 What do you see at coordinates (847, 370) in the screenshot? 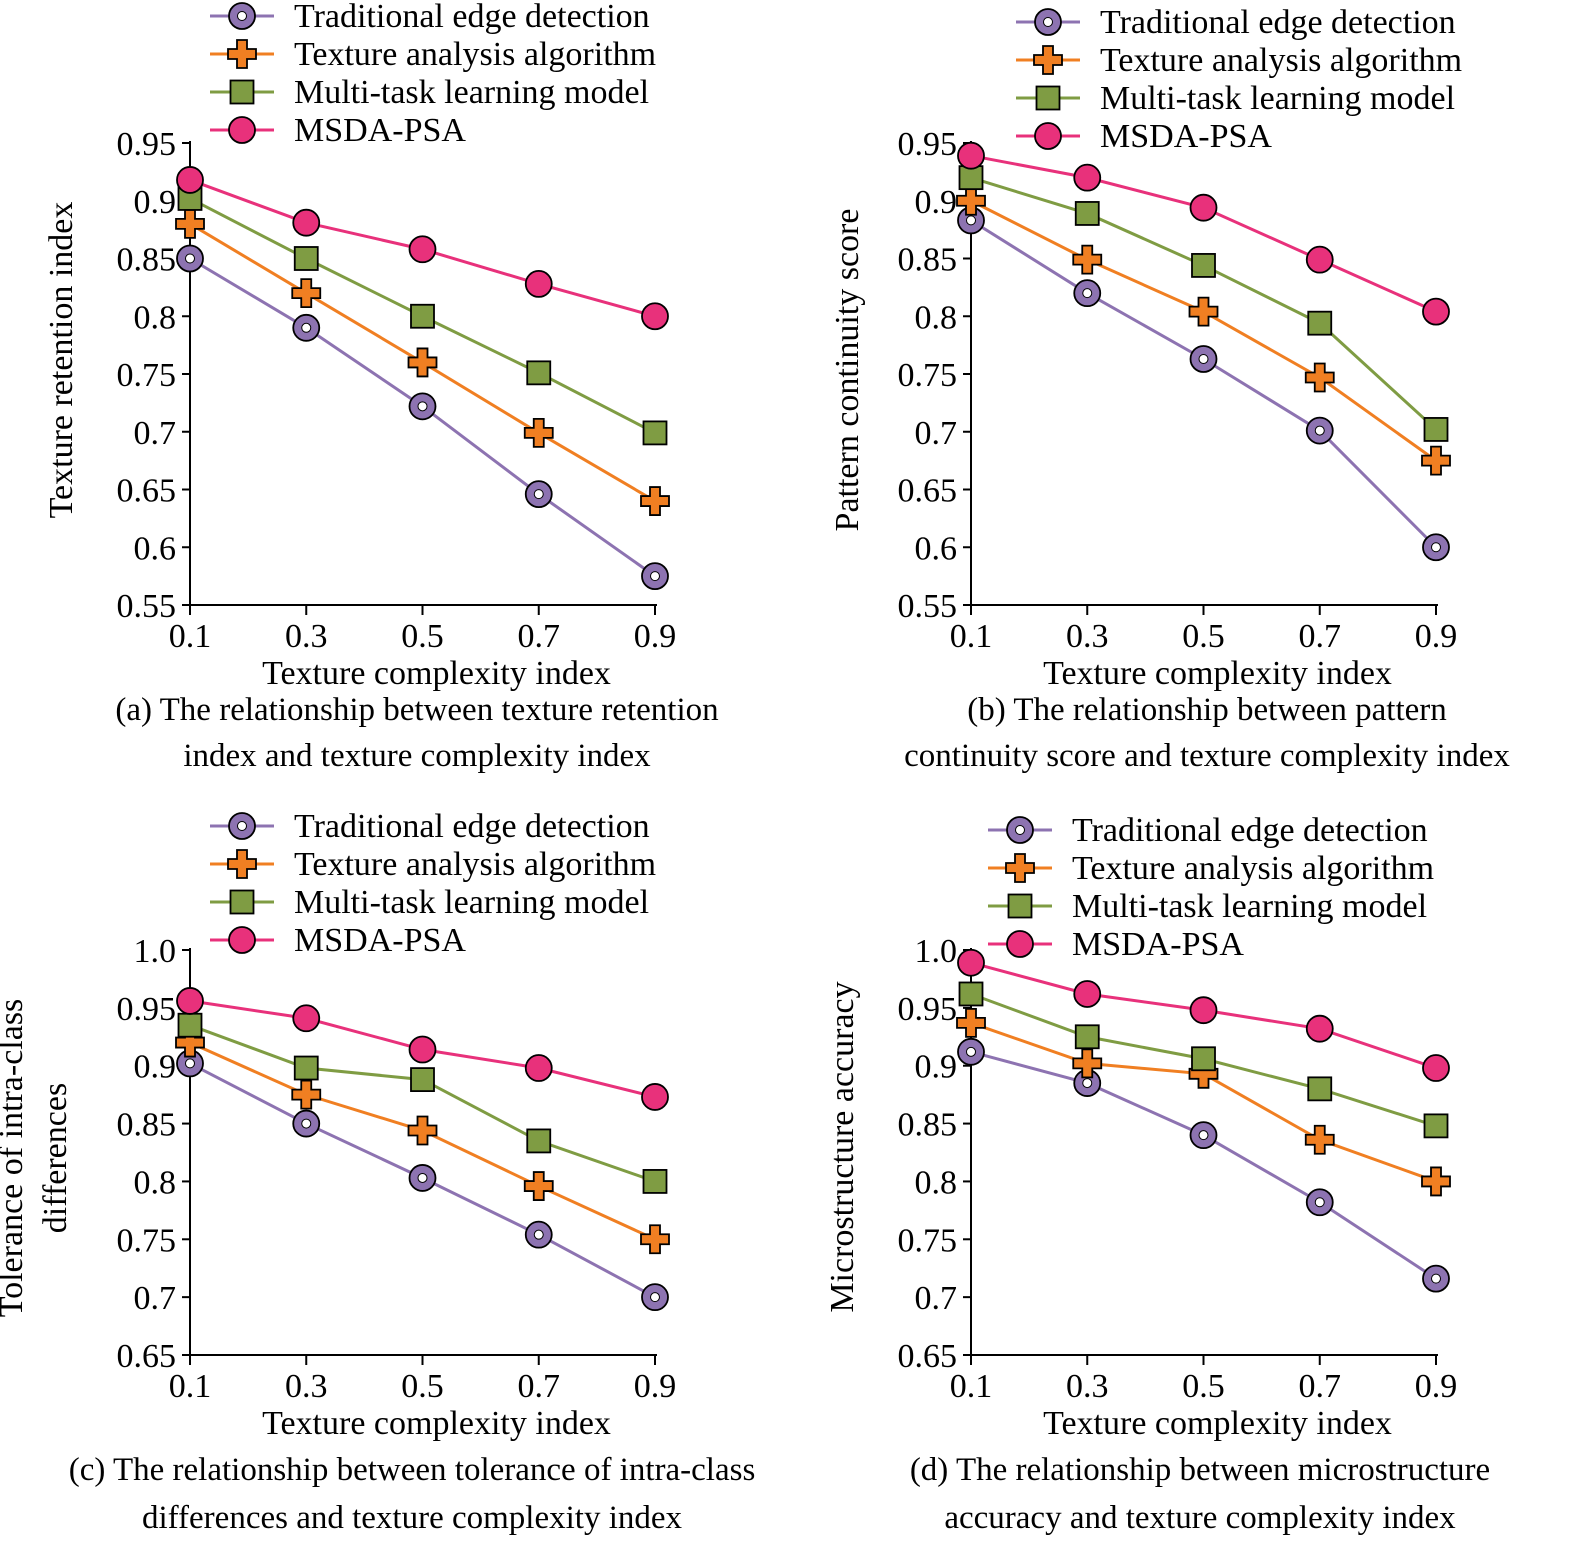
I see `y-axis-label: Pattern continuity score` at bounding box center [847, 370].